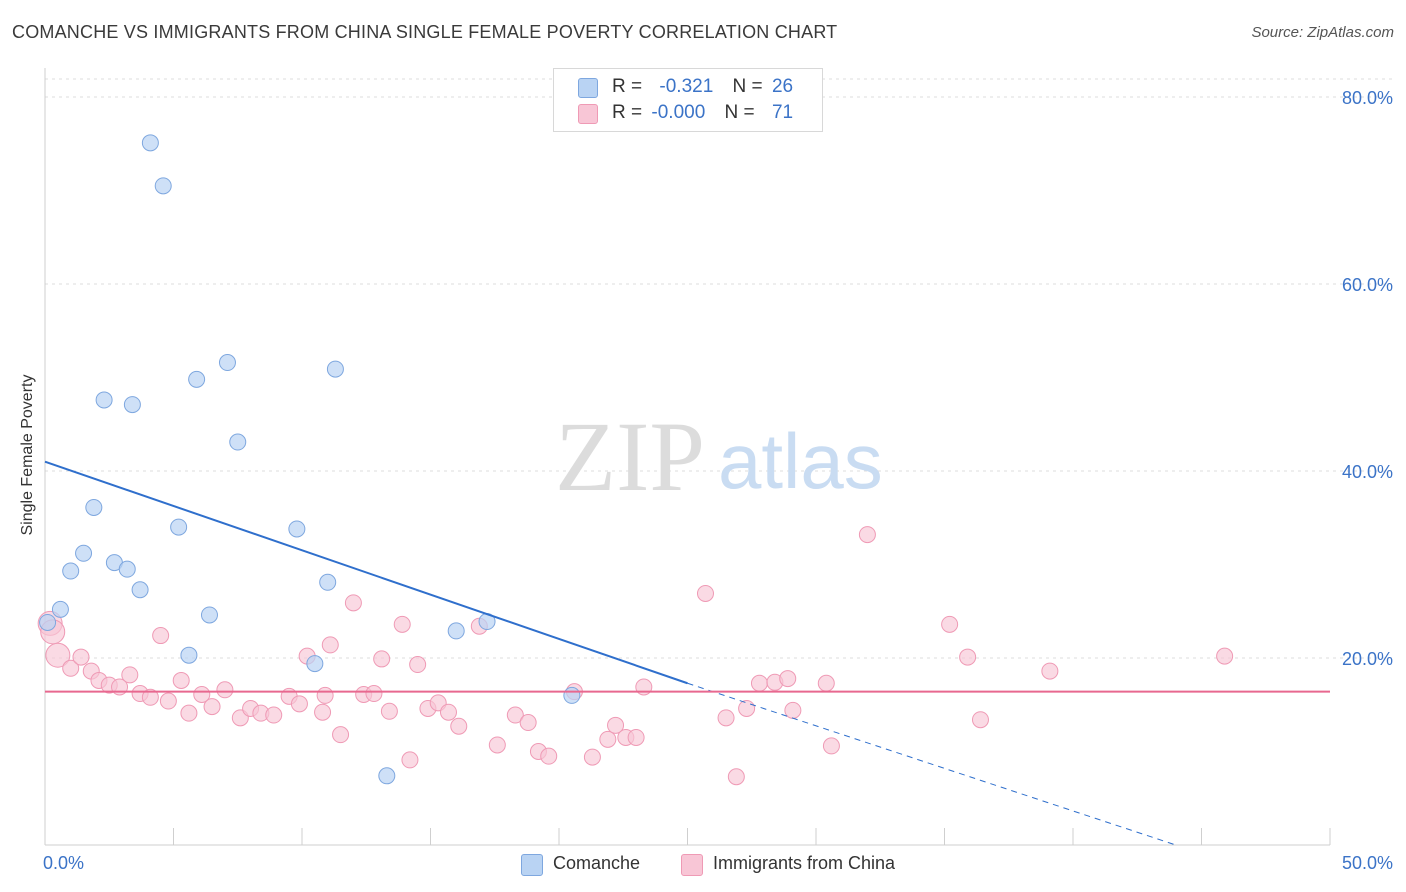 This screenshot has height=892, width=1406. What do you see at coordinates (366, 572) in the screenshot?
I see `comanche-trend-line` at bounding box center [366, 572].